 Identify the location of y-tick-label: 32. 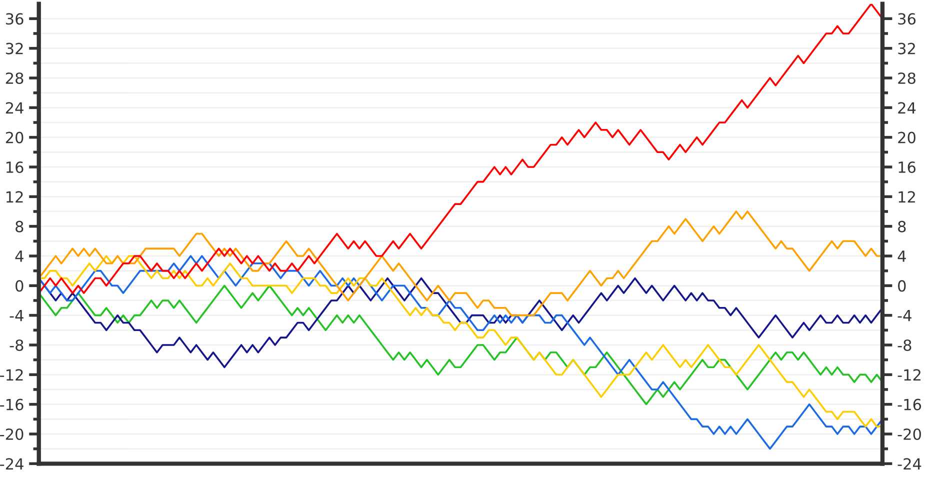
(14, 48).